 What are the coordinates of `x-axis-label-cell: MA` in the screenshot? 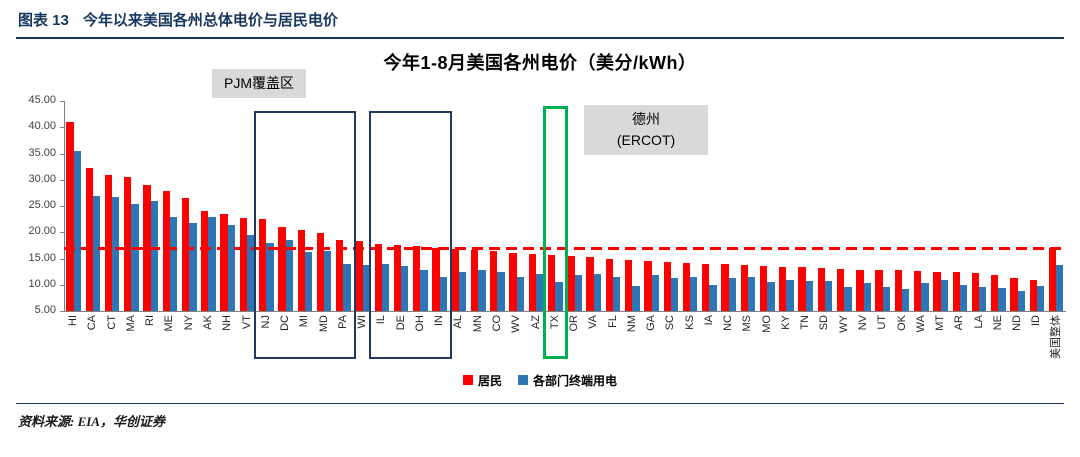 It's located at (131, 341).